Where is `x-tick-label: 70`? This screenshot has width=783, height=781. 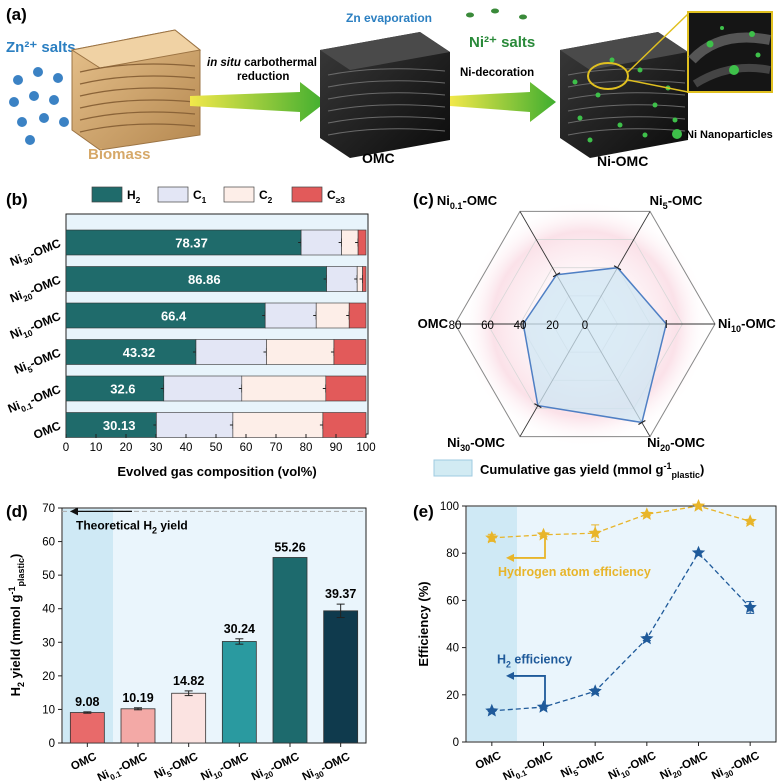 x-tick-label: 70 is located at coordinates (276, 448).